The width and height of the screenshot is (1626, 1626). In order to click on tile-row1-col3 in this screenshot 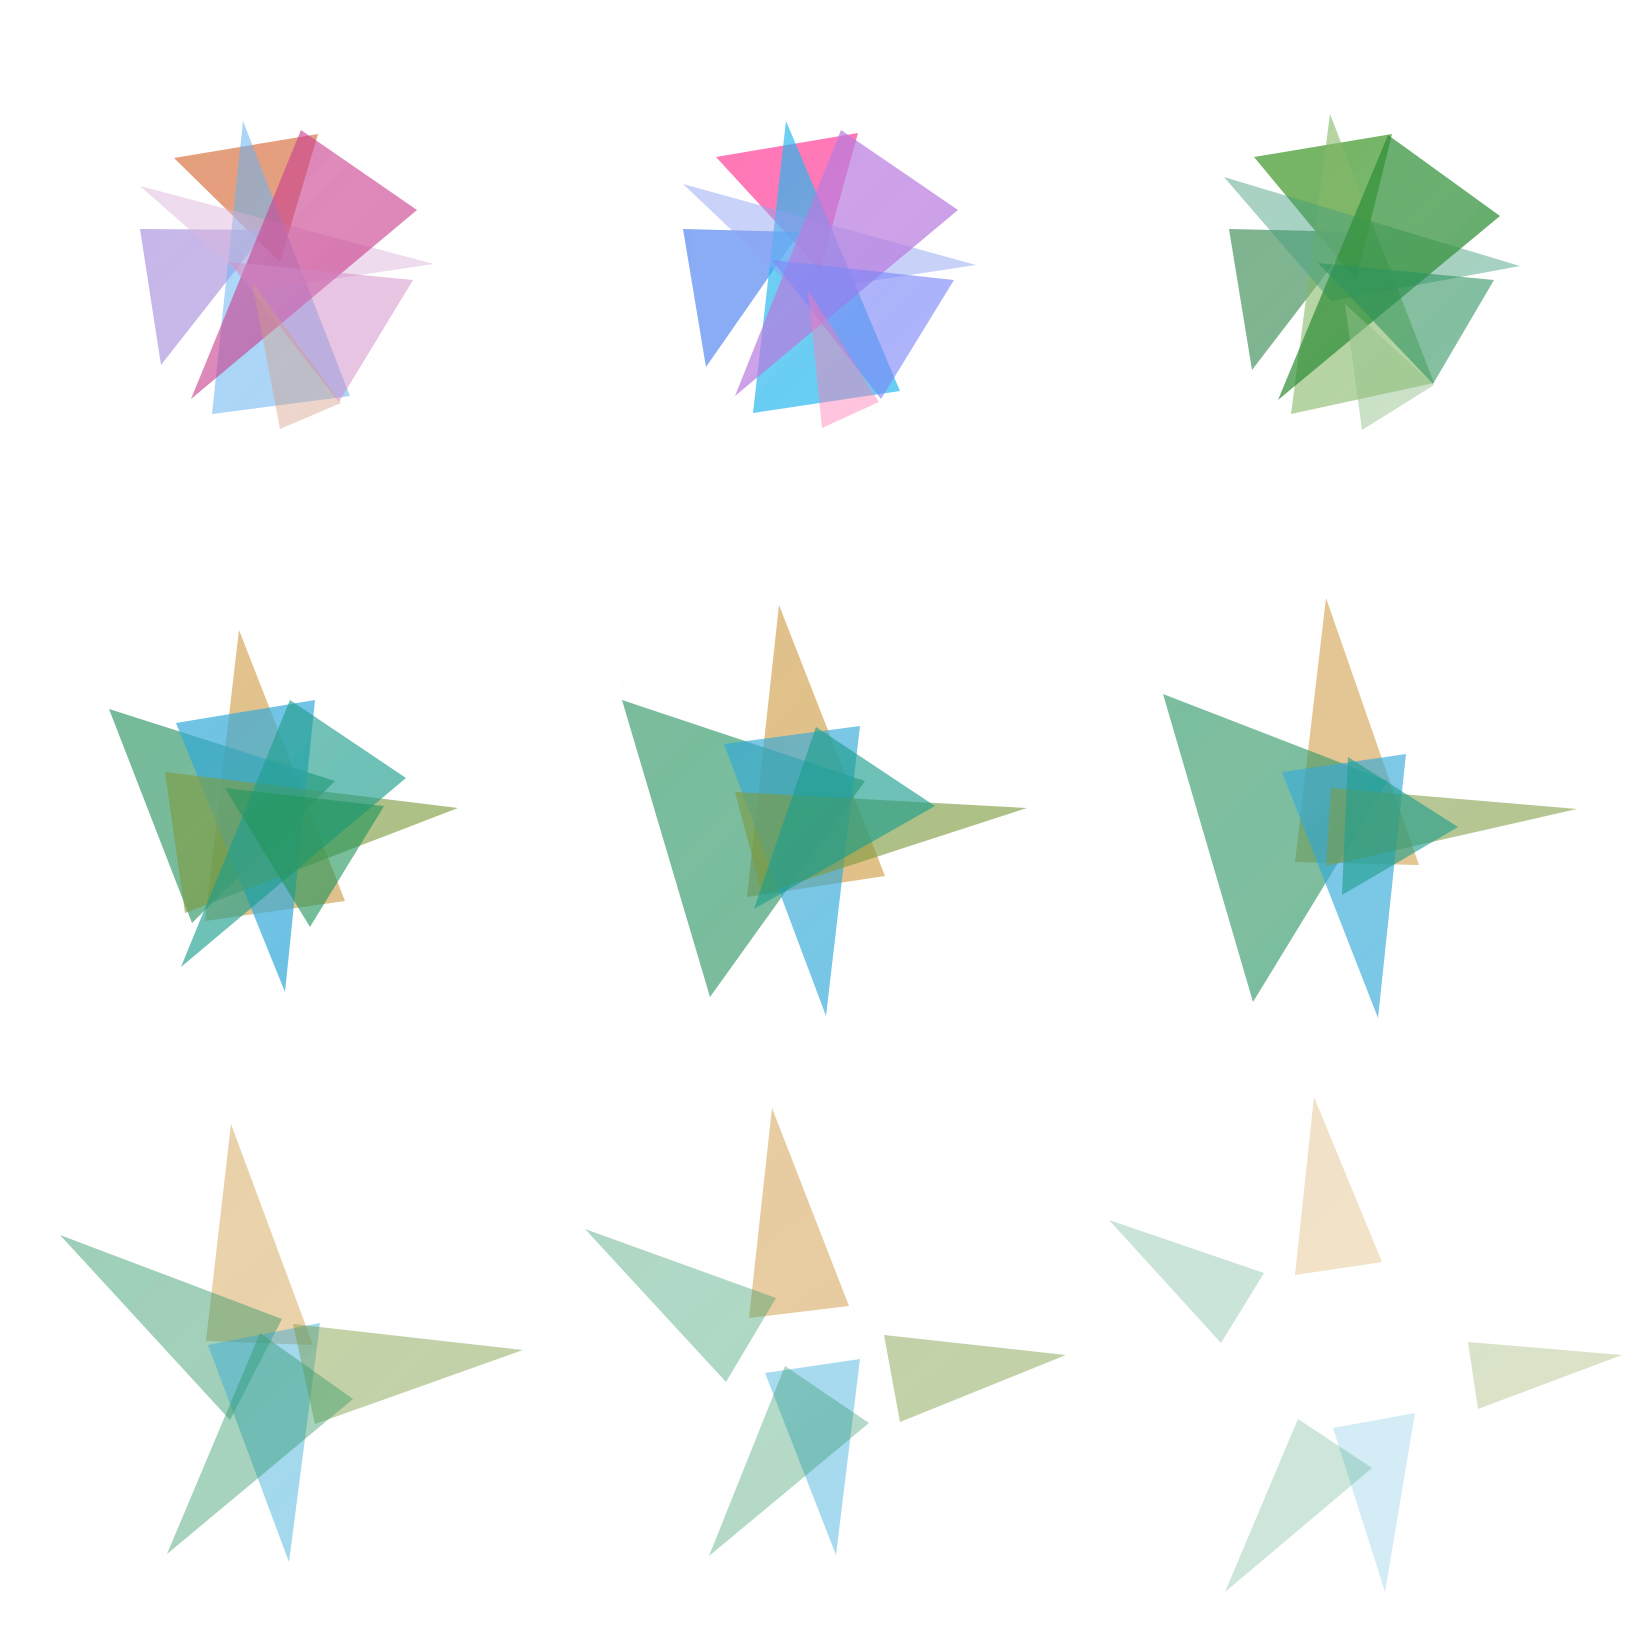, I will do `click(1372, 272)`.